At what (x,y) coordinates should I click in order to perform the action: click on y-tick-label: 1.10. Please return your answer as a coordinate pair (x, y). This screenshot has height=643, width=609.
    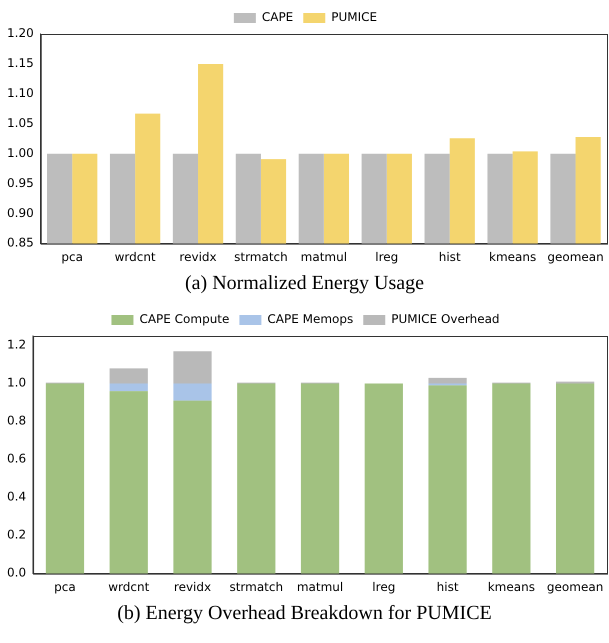
    Looking at the image, I should click on (20, 93).